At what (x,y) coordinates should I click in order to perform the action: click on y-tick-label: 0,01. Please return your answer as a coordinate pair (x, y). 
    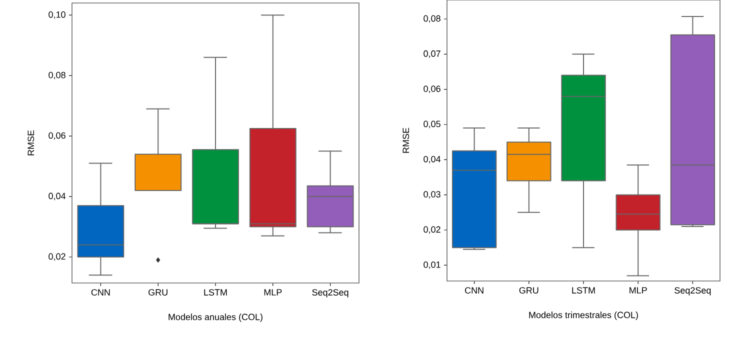
    Looking at the image, I should click on (432, 265).